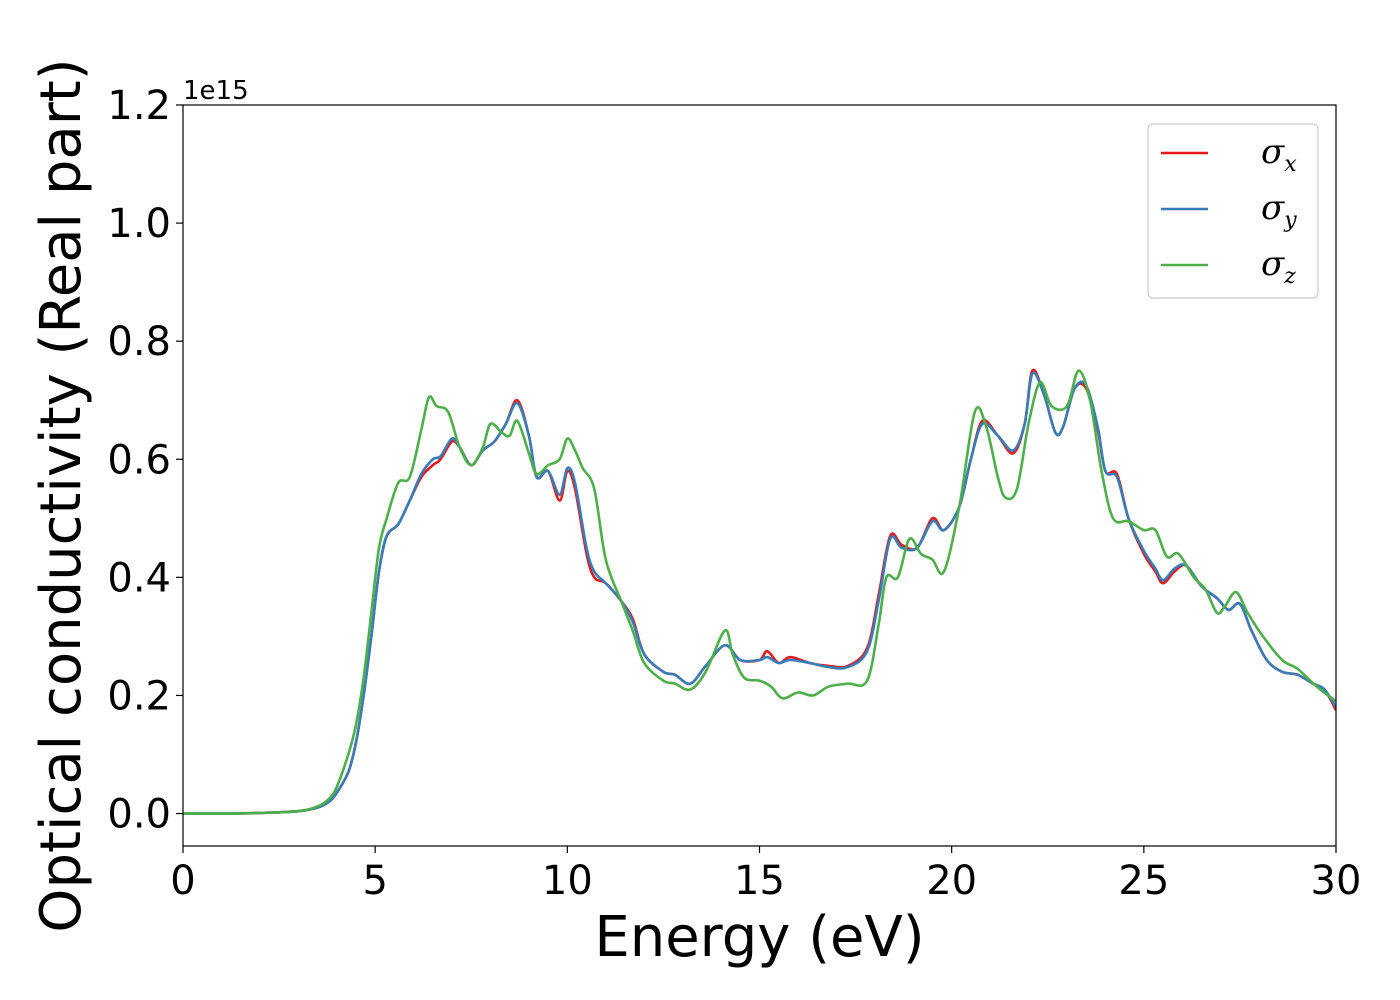 This screenshot has height=1000, width=1400. Describe the element at coordinates (139, 224) in the screenshot. I see `y-tick-label: 1.0` at that location.